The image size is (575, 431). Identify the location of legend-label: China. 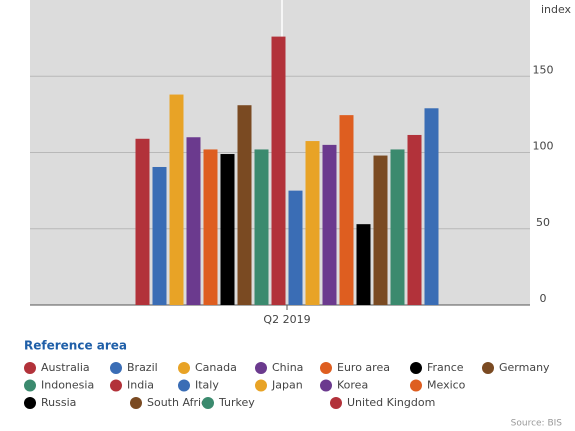
(287, 367).